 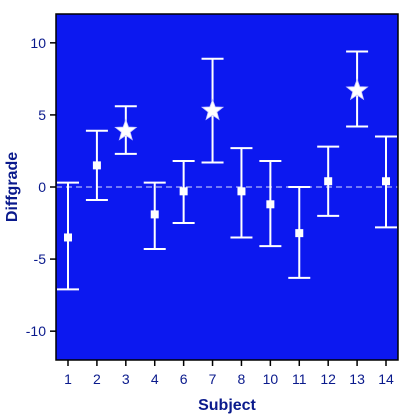 What do you see at coordinates (38, 43) in the screenshot?
I see `y-tick-label: 10` at bounding box center [38, 43].